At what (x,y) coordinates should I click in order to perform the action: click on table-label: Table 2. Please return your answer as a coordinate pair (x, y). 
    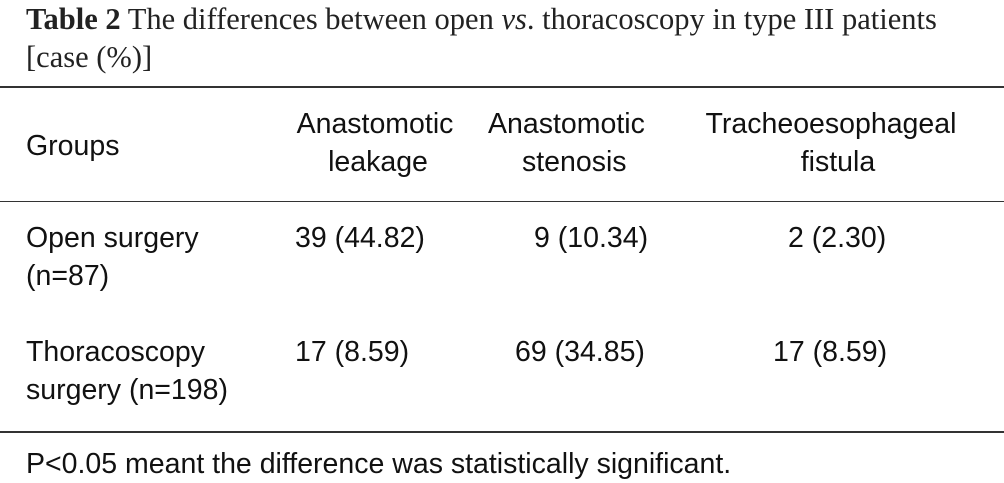
    Looking at the image, I should click on (73, 19).